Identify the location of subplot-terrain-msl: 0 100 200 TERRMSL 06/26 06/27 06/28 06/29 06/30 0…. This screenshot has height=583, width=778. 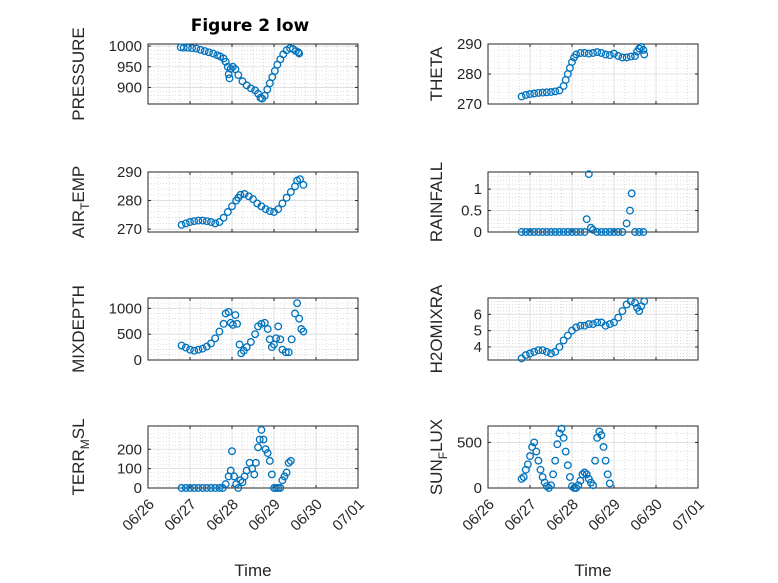
(218, 499).